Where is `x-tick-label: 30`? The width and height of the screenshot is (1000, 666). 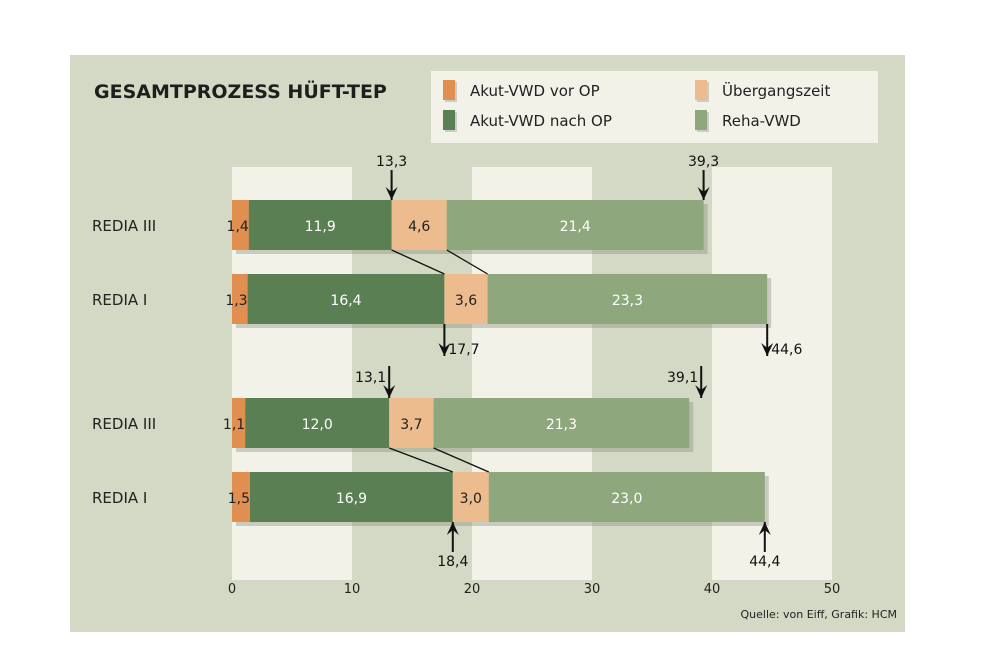
x-tick-label: 30 is located at coordinates (592, 589).